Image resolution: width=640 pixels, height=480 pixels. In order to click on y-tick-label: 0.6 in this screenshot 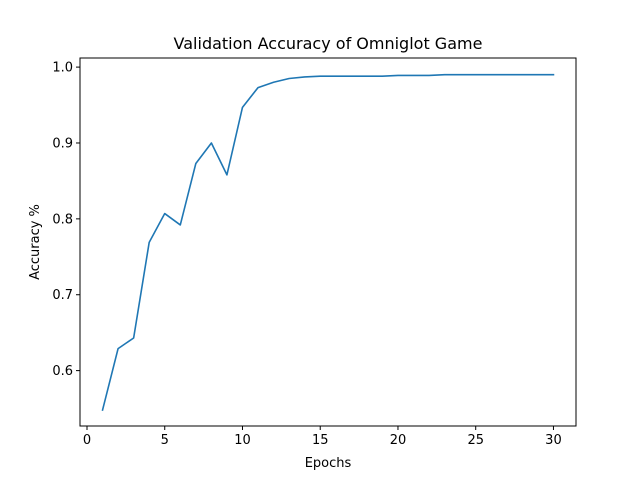, I will do `click(62, 371)`.